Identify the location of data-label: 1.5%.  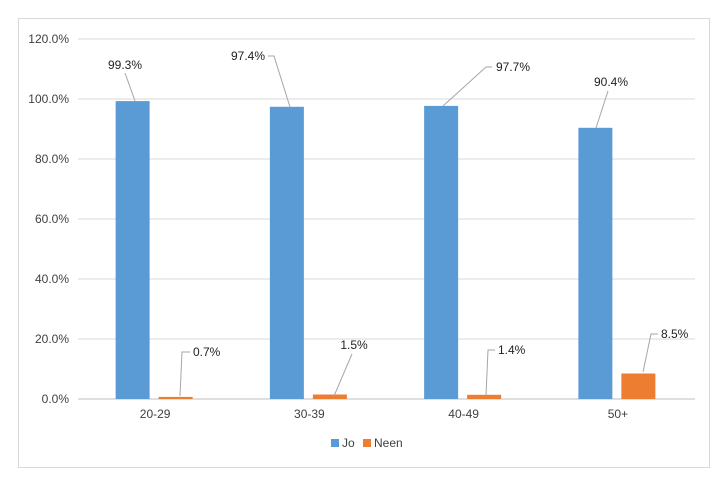
(354, 345).